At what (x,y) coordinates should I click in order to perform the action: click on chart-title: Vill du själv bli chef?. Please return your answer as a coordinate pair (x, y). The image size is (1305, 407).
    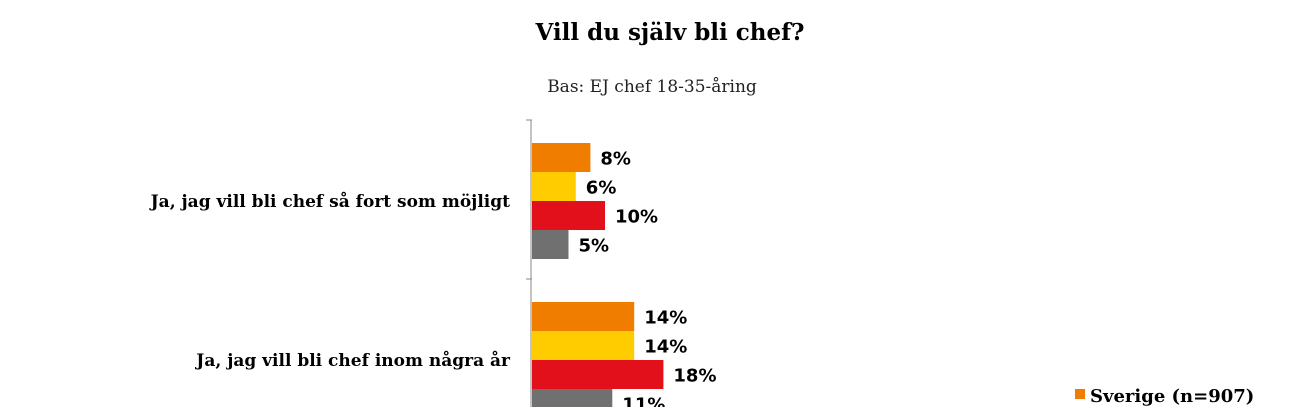
    Looking at the image, I should click on (669, 32).